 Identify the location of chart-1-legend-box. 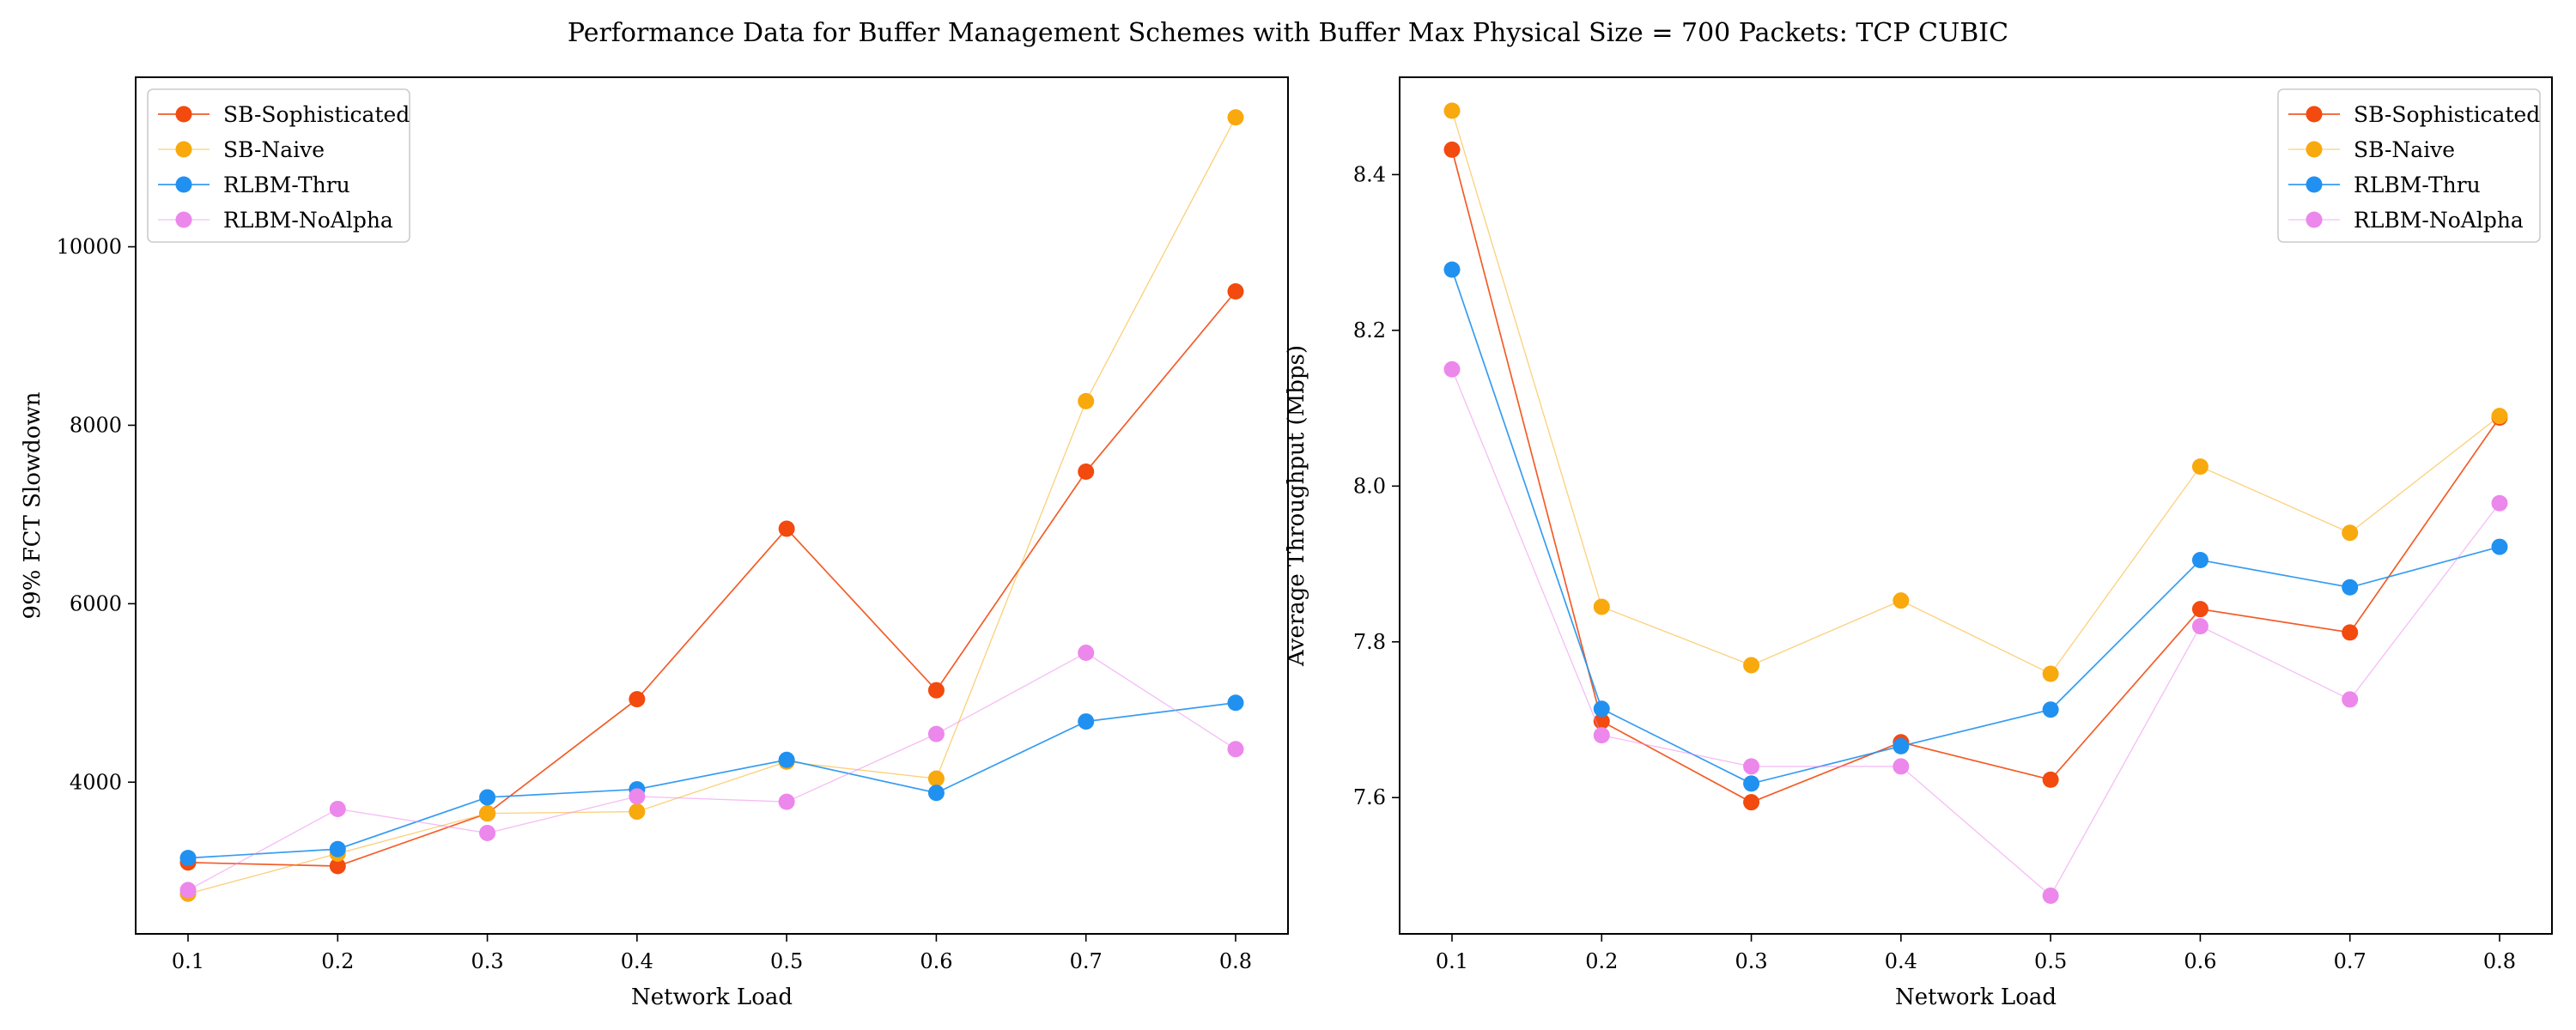
(279, 165).